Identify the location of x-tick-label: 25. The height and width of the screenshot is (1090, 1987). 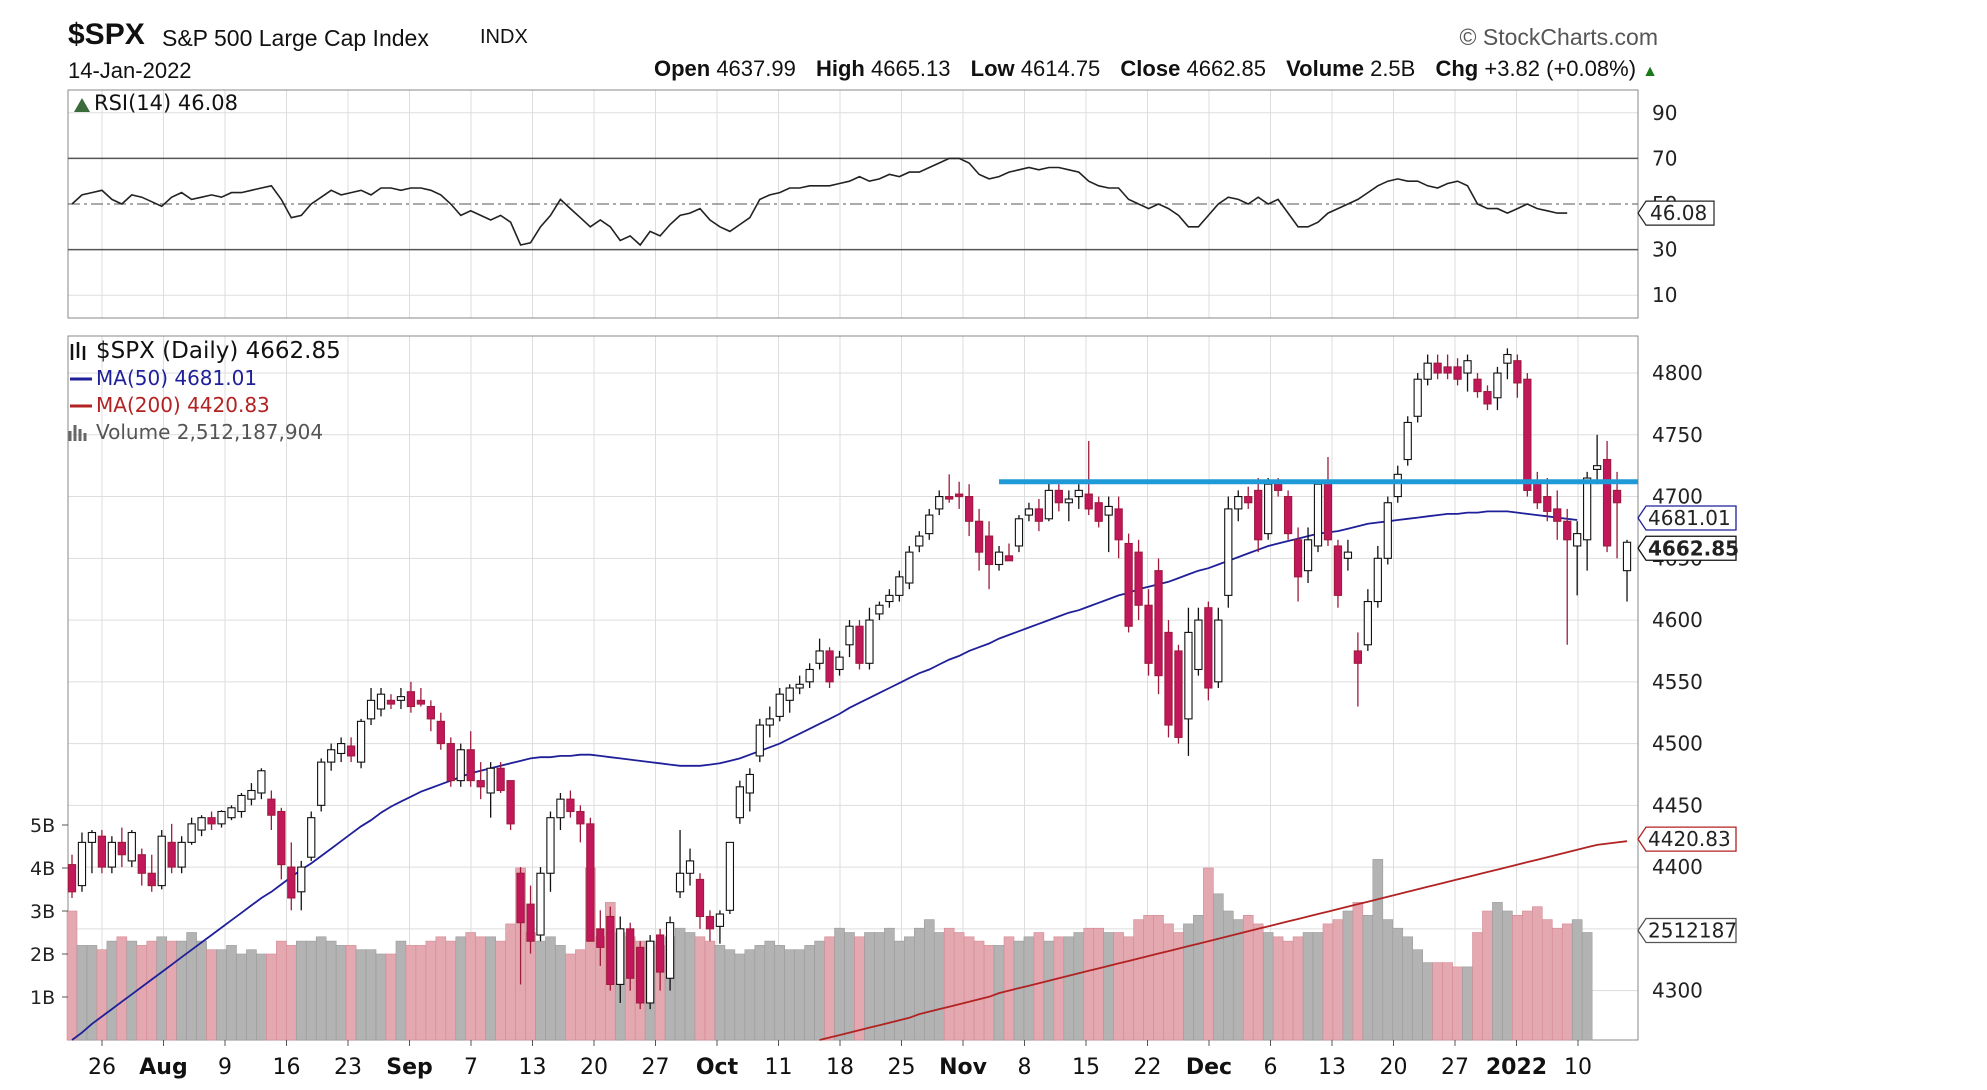
(902, 1067).